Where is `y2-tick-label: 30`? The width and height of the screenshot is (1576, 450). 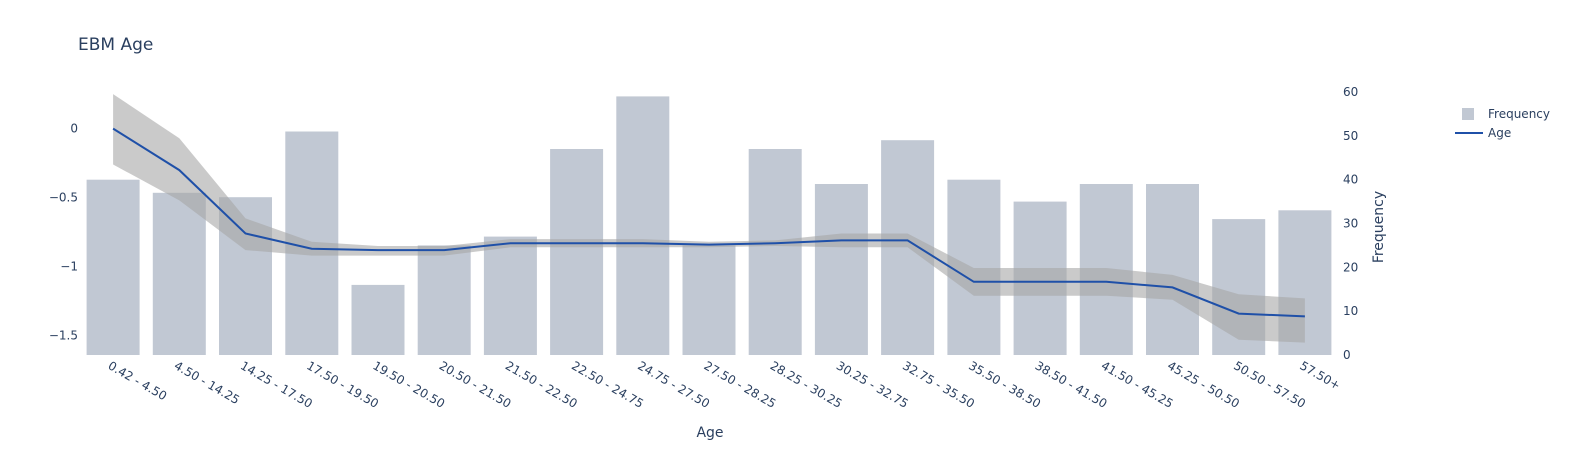
y2-tick-label: 30 is located at coordinates (1350, 224).